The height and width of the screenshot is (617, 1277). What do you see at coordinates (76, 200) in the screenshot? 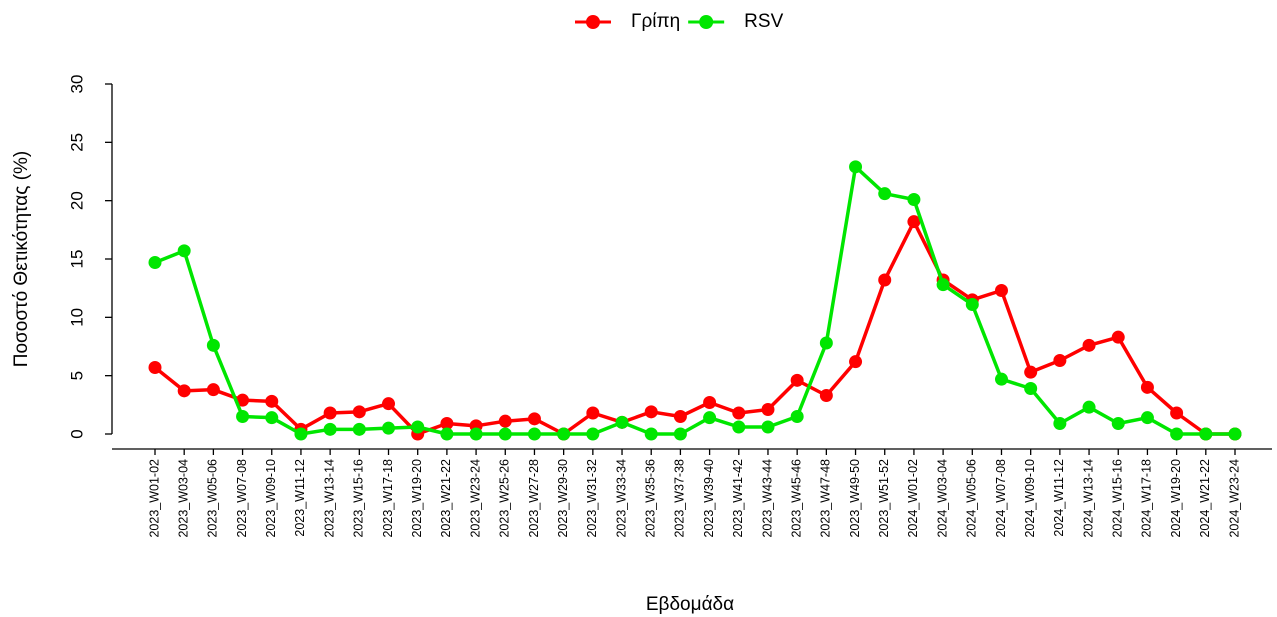
I see `y-tick-label: 20` at bounding box center [76, 200].